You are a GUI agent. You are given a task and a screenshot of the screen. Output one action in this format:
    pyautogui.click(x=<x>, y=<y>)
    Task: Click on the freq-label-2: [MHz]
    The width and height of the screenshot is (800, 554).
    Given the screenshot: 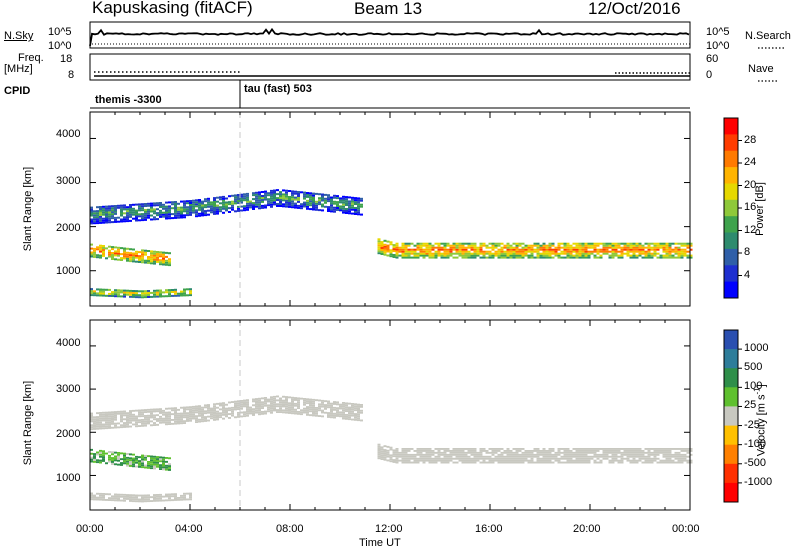 What is the action you would take?
    pyautogui.click(x=18, y=69)
    